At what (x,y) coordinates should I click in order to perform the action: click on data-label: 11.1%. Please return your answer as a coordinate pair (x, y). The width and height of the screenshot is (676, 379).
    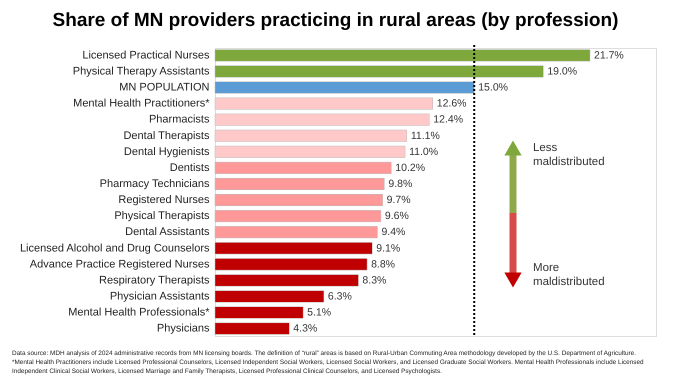
    Looking at the image, I should click on (425, 136).